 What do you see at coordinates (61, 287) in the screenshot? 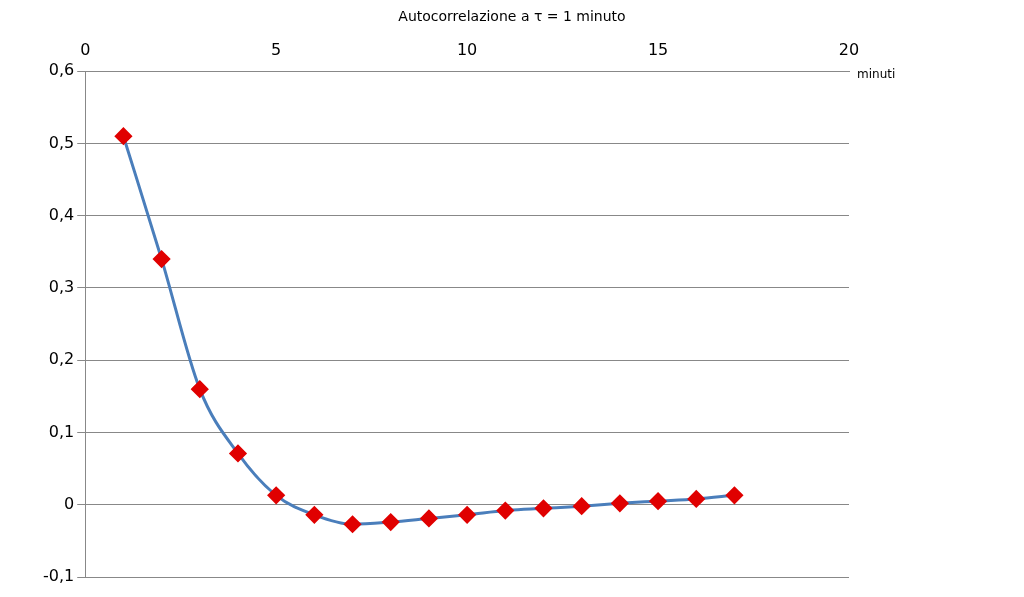
I see `y-tick-label: 0,3` at bounding box center [61, 287].